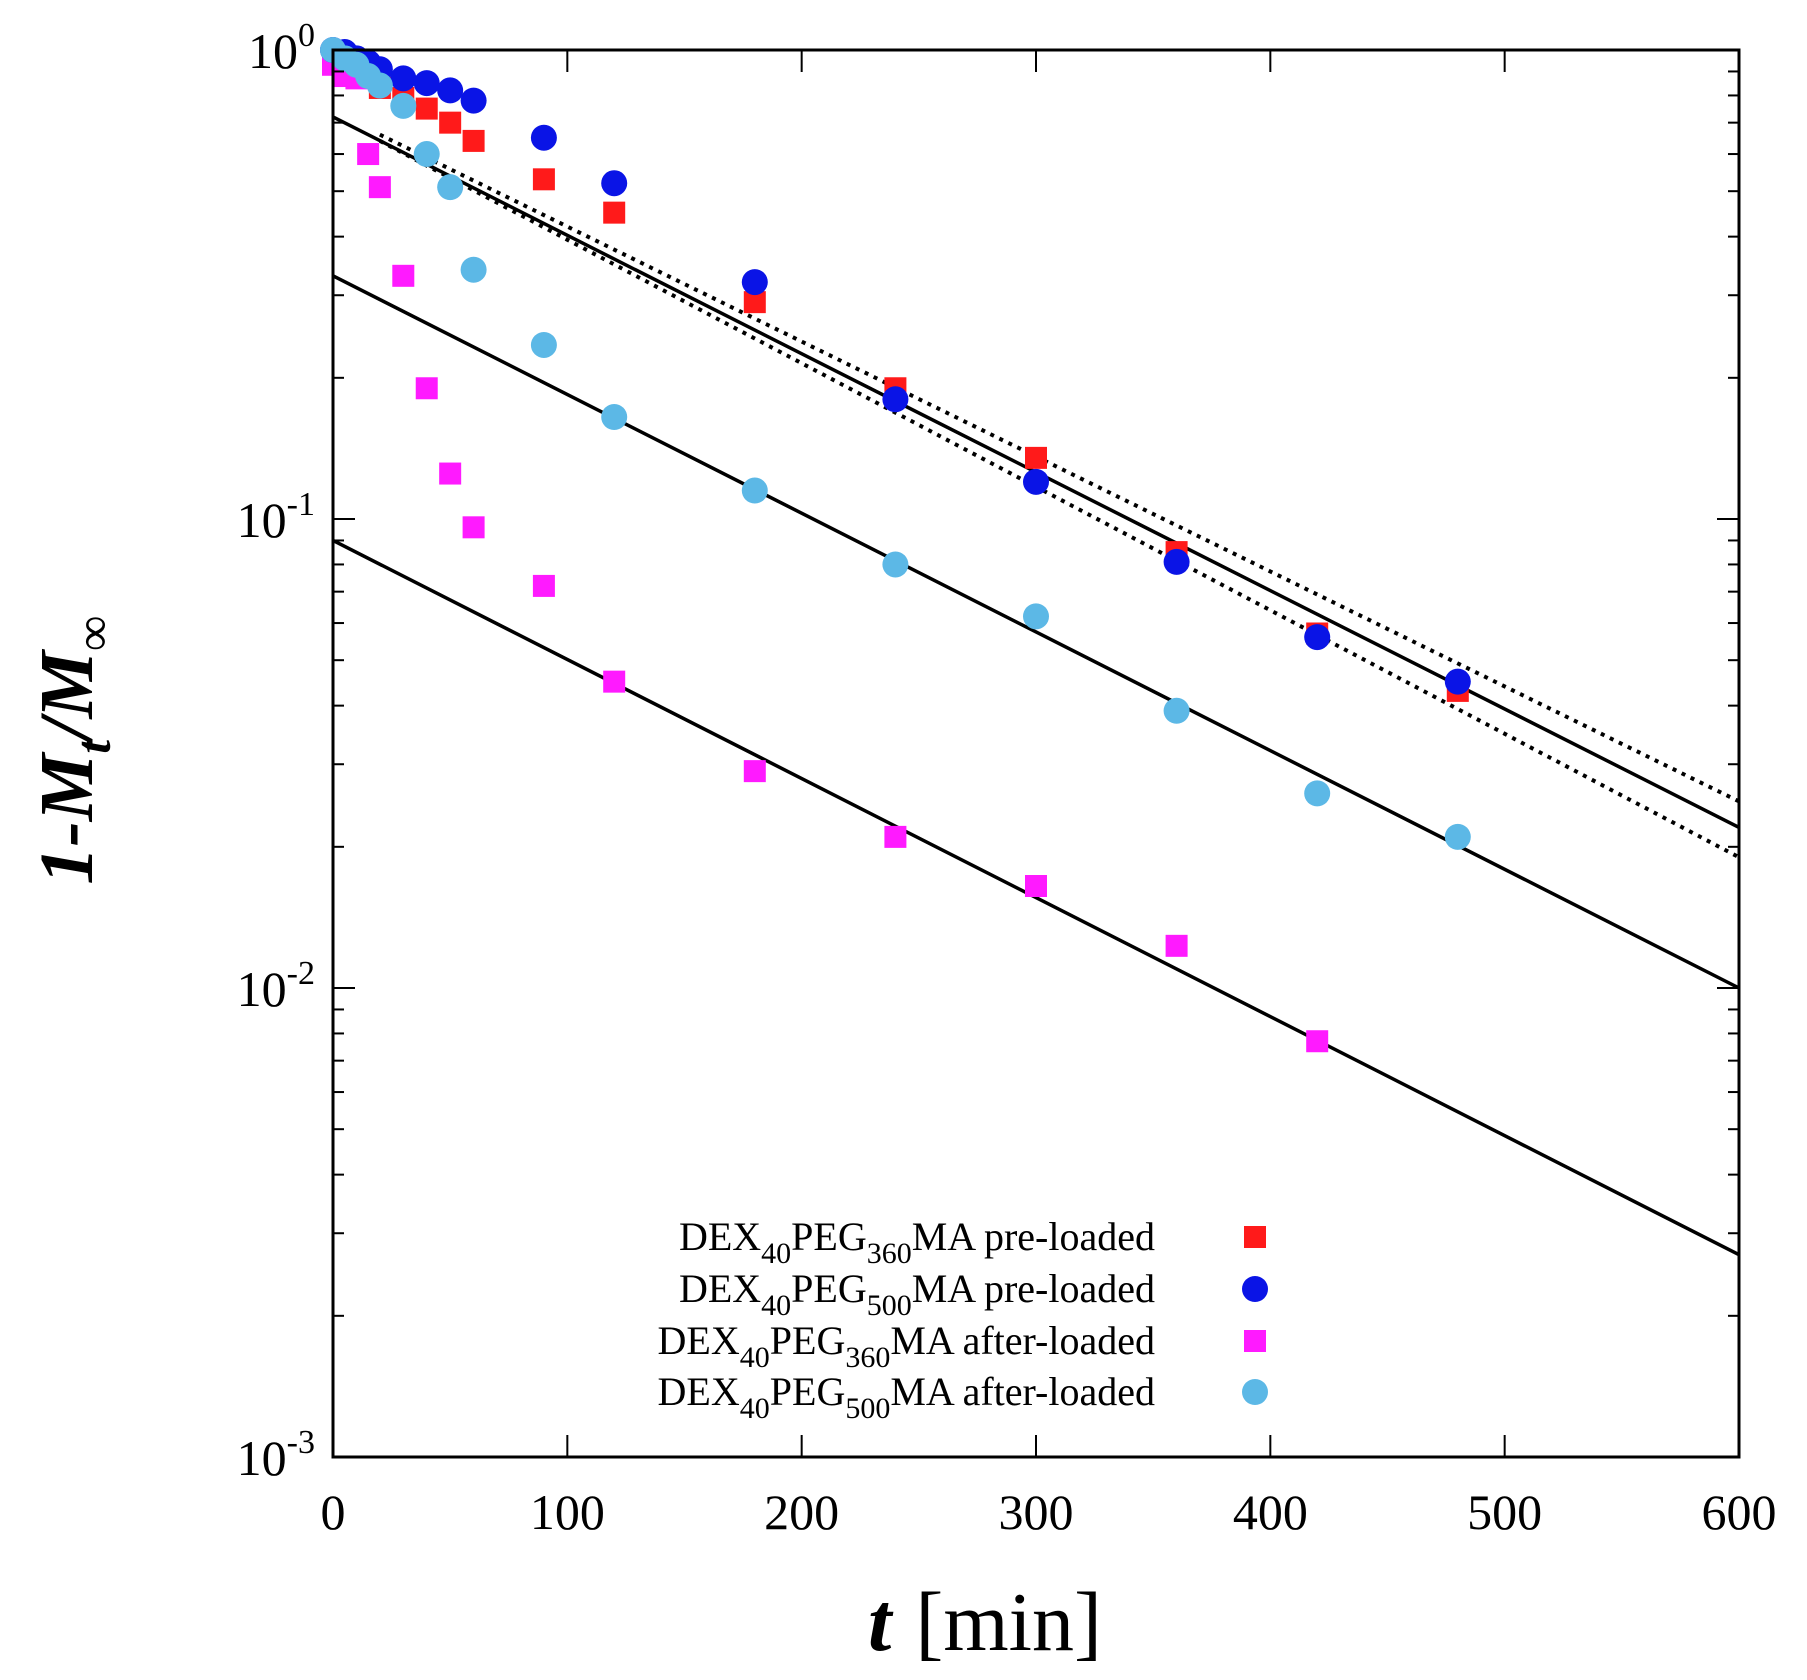 The image size is (1807, 1680). I want to click on x-axis-variable: t, so click(881, 1622).